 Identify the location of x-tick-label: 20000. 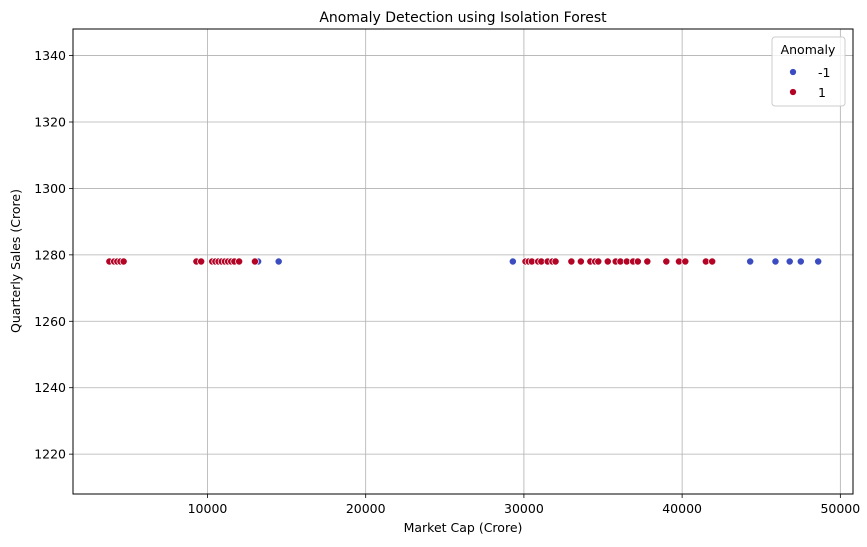
(366, 508).